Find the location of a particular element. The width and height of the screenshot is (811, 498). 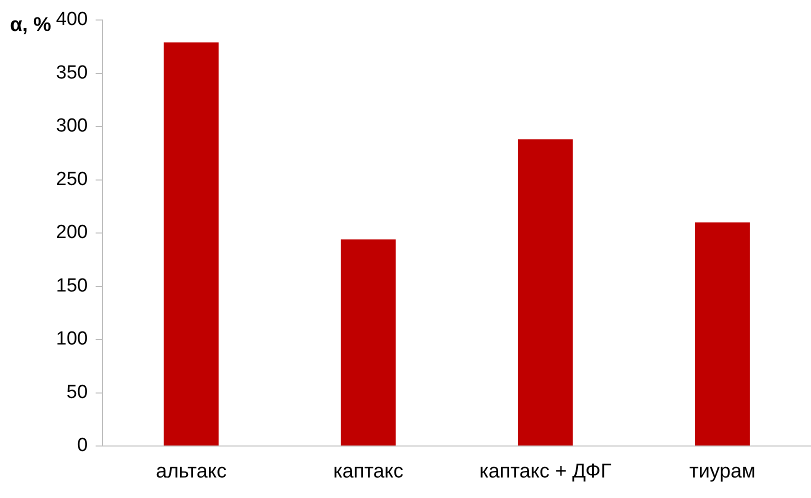

y-tick-label: 50 is located at coordinates (77, 392).